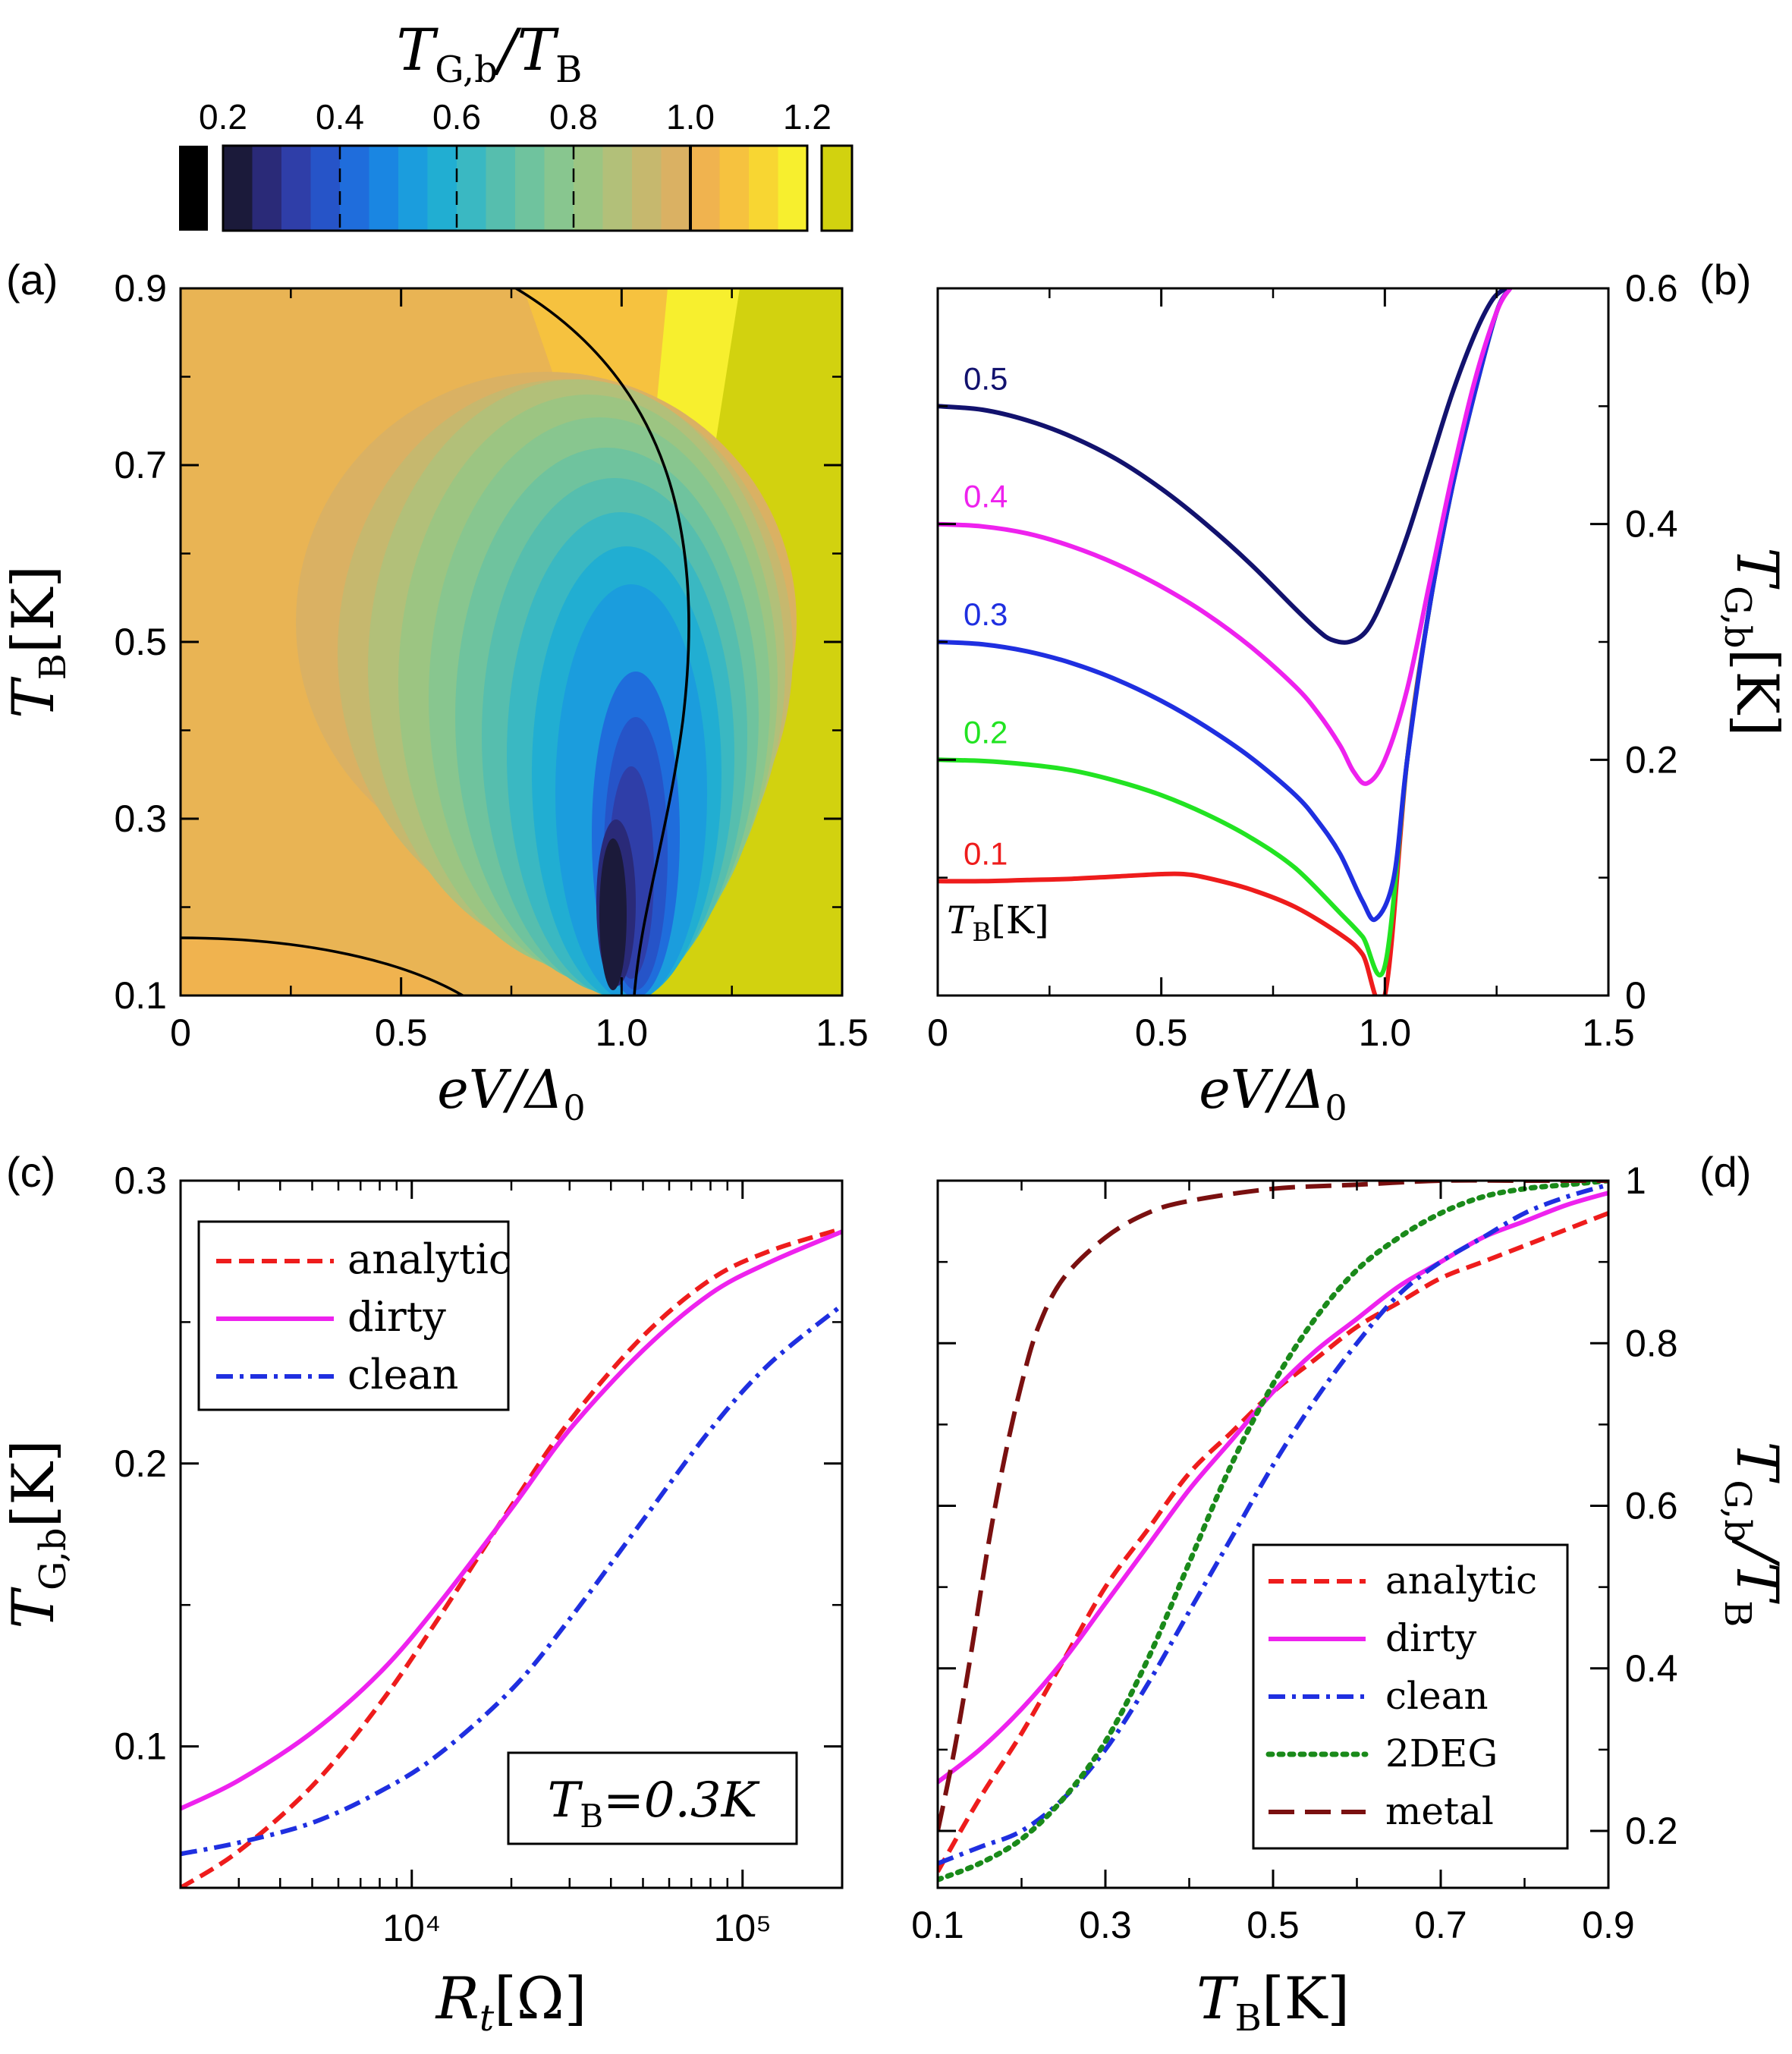 This screenshot has width=1792, height=2054. I want to click on plot-frame-b, so click(1273, 642).